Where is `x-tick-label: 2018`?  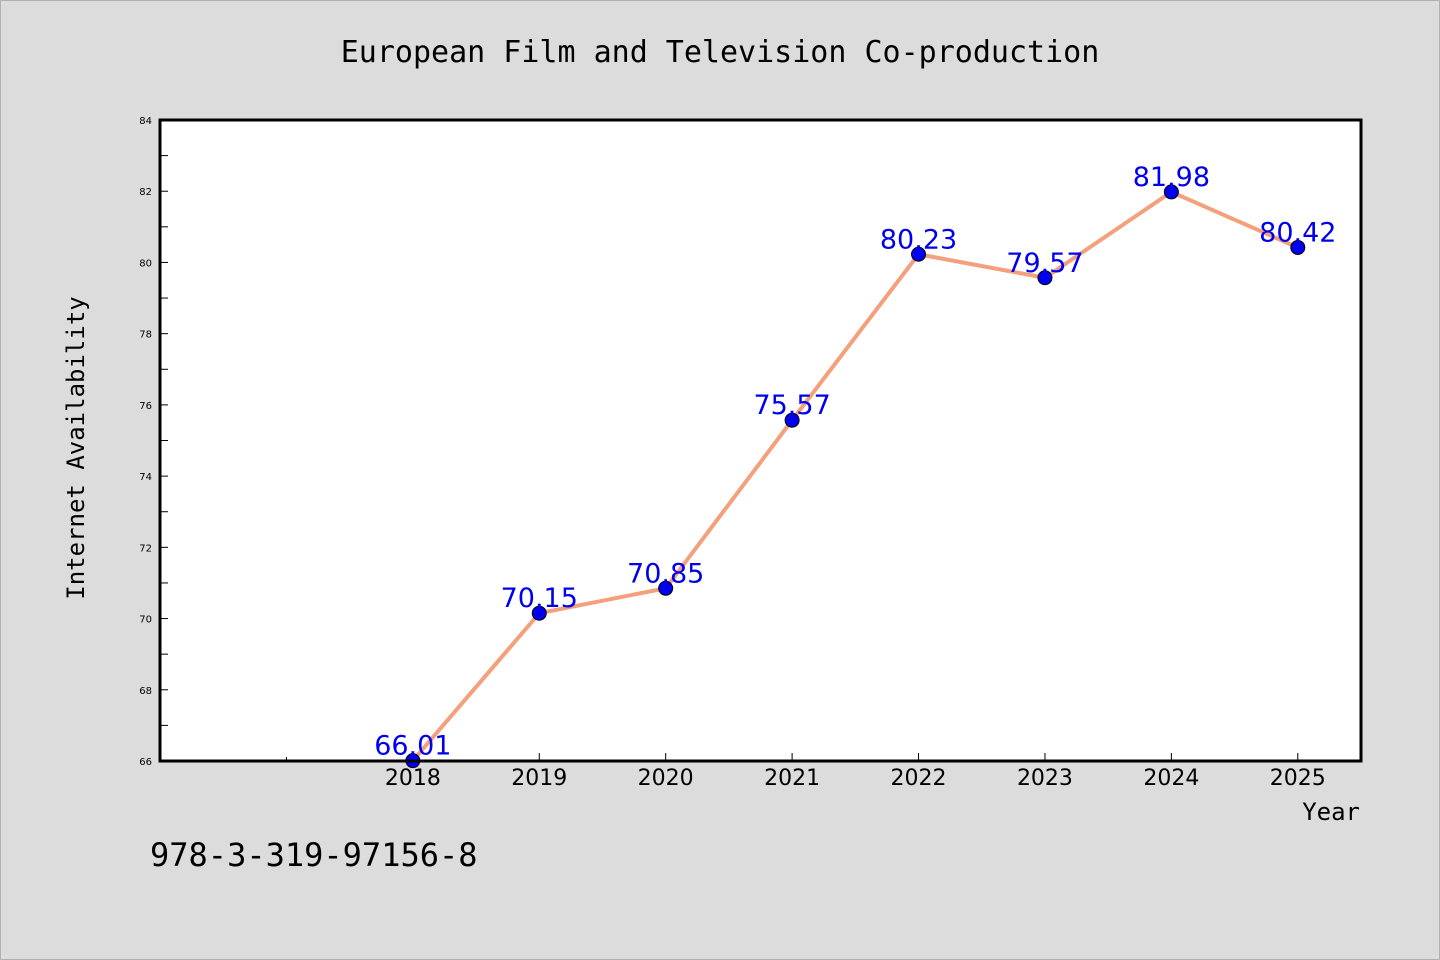
x-tick-label: 2018 is located at coordinates (413, 778).